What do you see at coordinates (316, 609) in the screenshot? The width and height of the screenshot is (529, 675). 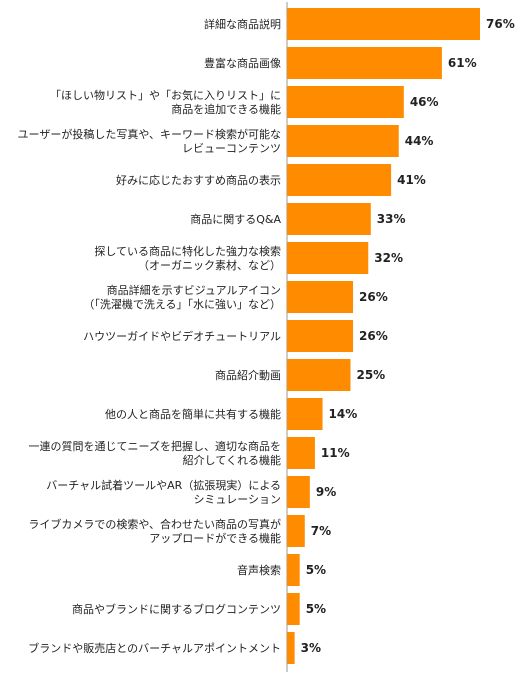 I see `value-label-15: 5%` at bounding box center [316, 609].